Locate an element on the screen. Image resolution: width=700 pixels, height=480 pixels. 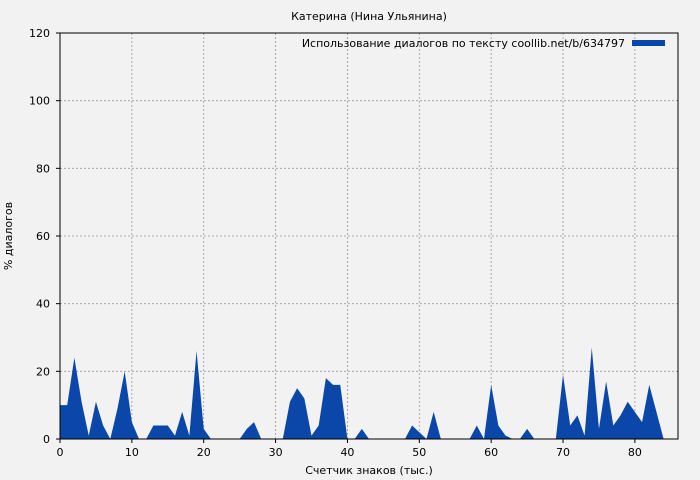
x-tick-label: 20 is located at coordinates (204, 452).